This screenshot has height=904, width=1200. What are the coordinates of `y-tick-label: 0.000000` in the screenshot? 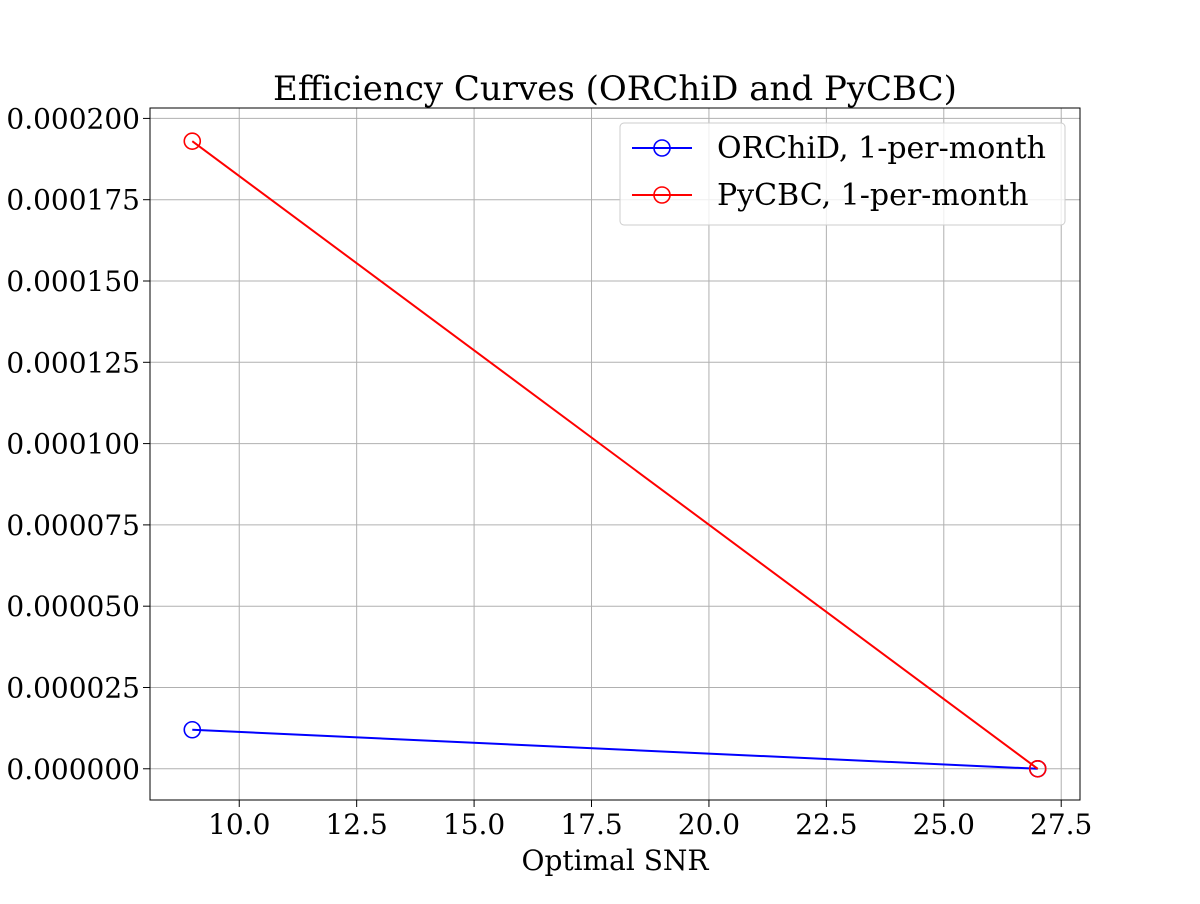 It's located at (73, 769).